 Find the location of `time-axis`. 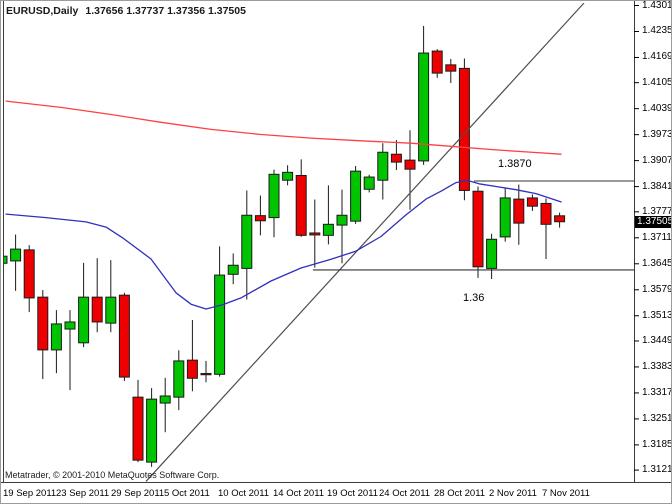

time-axis is located at coordinates (336, 493).